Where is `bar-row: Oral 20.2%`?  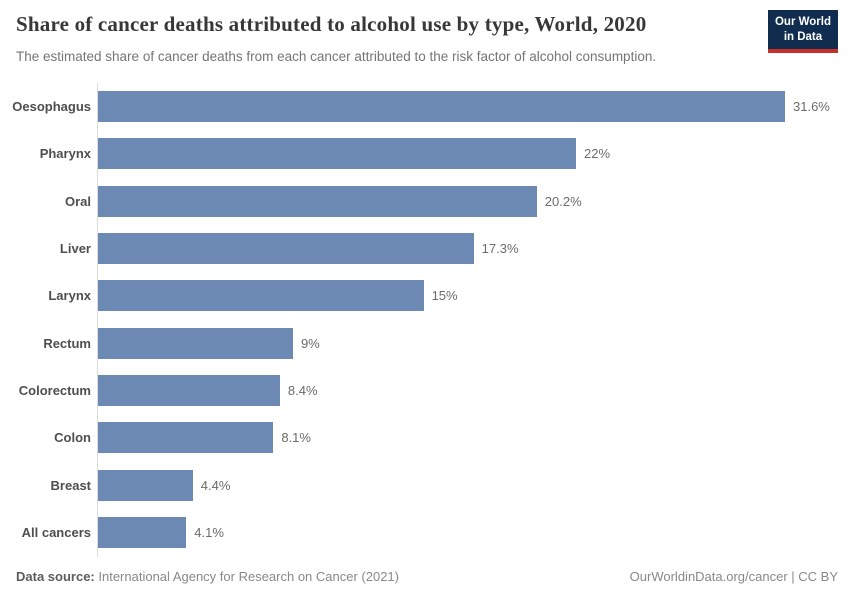
bar-row: Oral 20.2% is located at coordinates (425, 201).